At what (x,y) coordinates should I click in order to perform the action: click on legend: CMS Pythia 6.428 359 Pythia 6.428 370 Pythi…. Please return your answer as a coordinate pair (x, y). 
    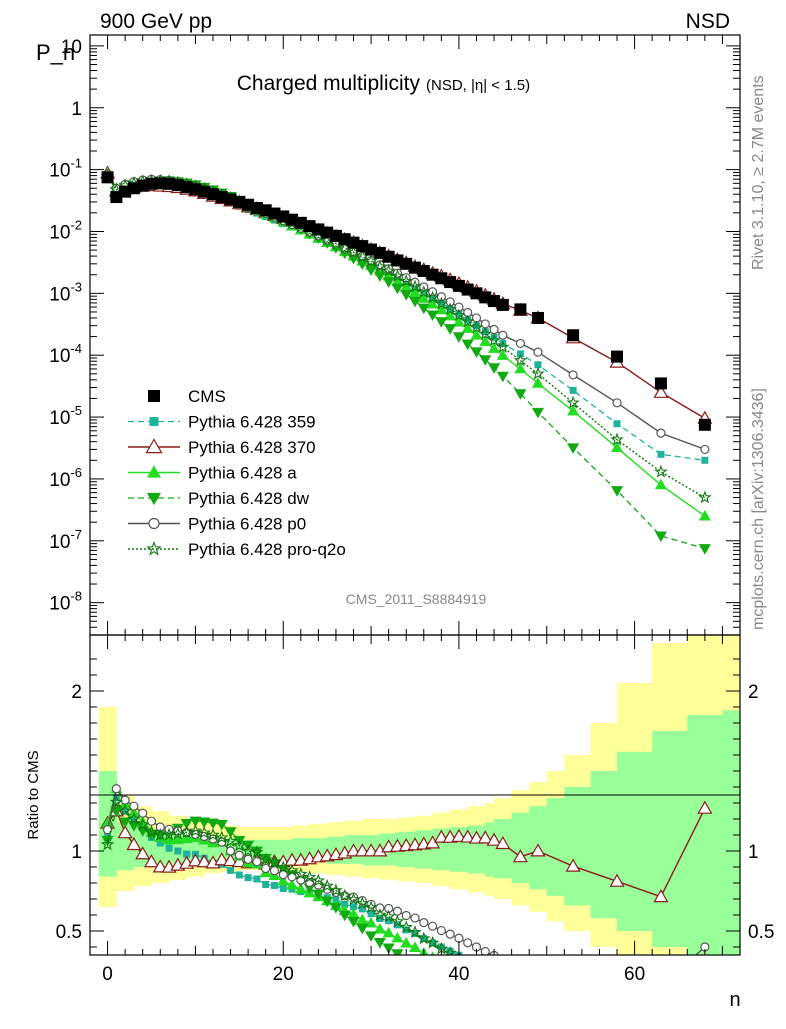
    Looking at the image, I should click on (237, 473).